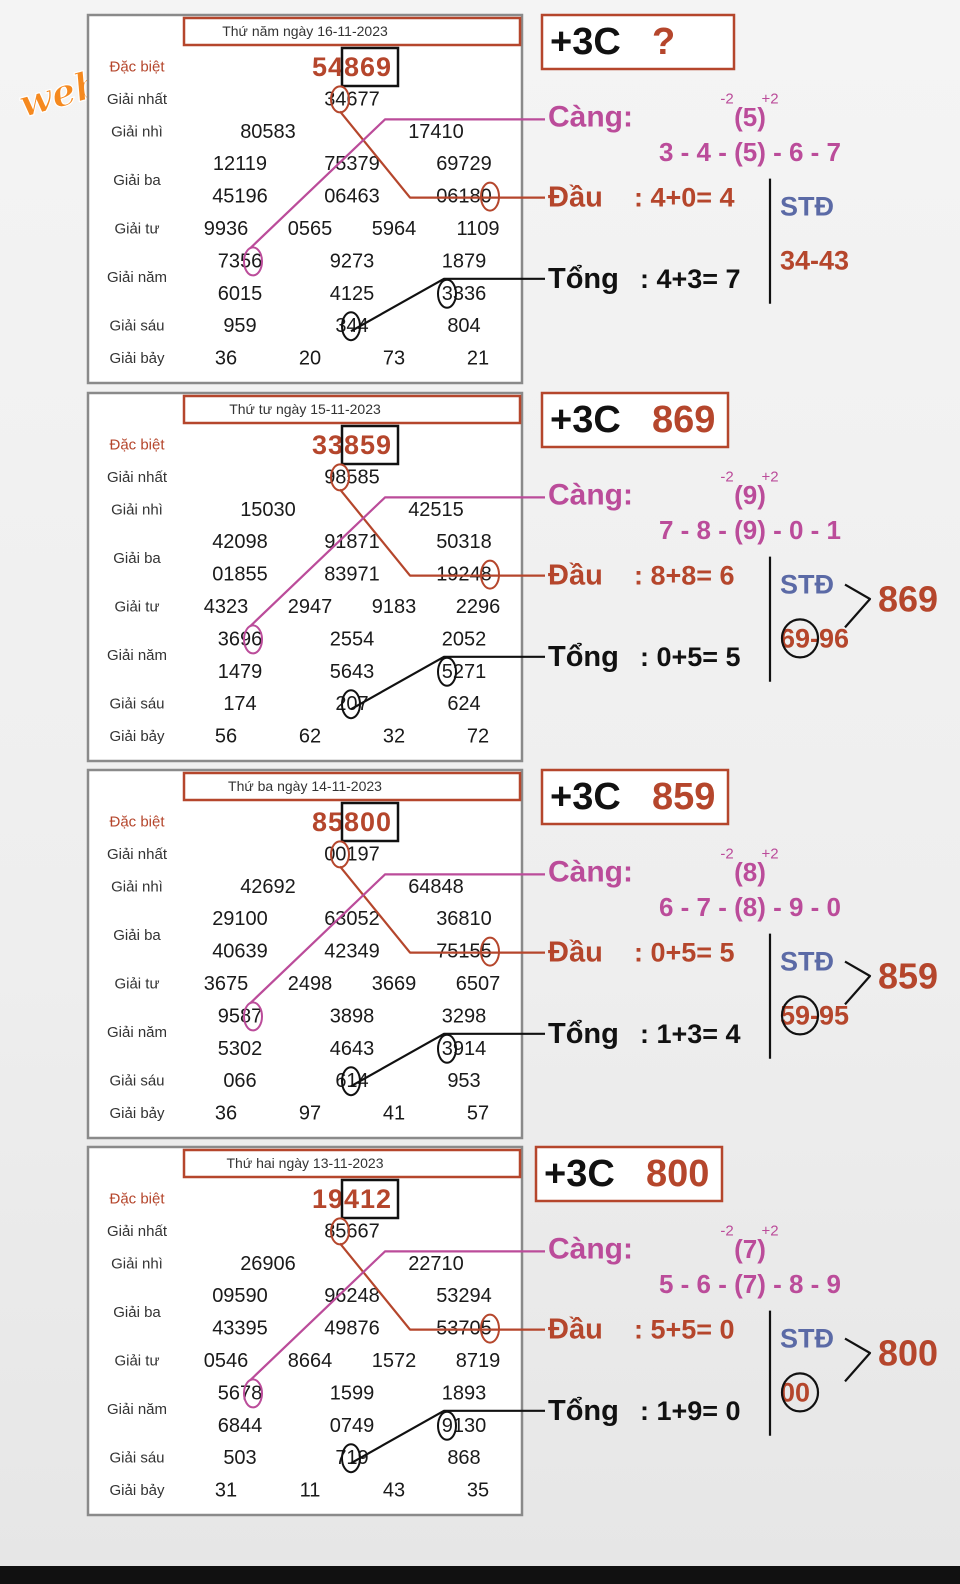 The height and width of the screenshot is (1584, 960). What do you see at coordinates (268, 1264) in the screenshot?
I see `second-prize: 26906` at bounding box center [268, 1264].